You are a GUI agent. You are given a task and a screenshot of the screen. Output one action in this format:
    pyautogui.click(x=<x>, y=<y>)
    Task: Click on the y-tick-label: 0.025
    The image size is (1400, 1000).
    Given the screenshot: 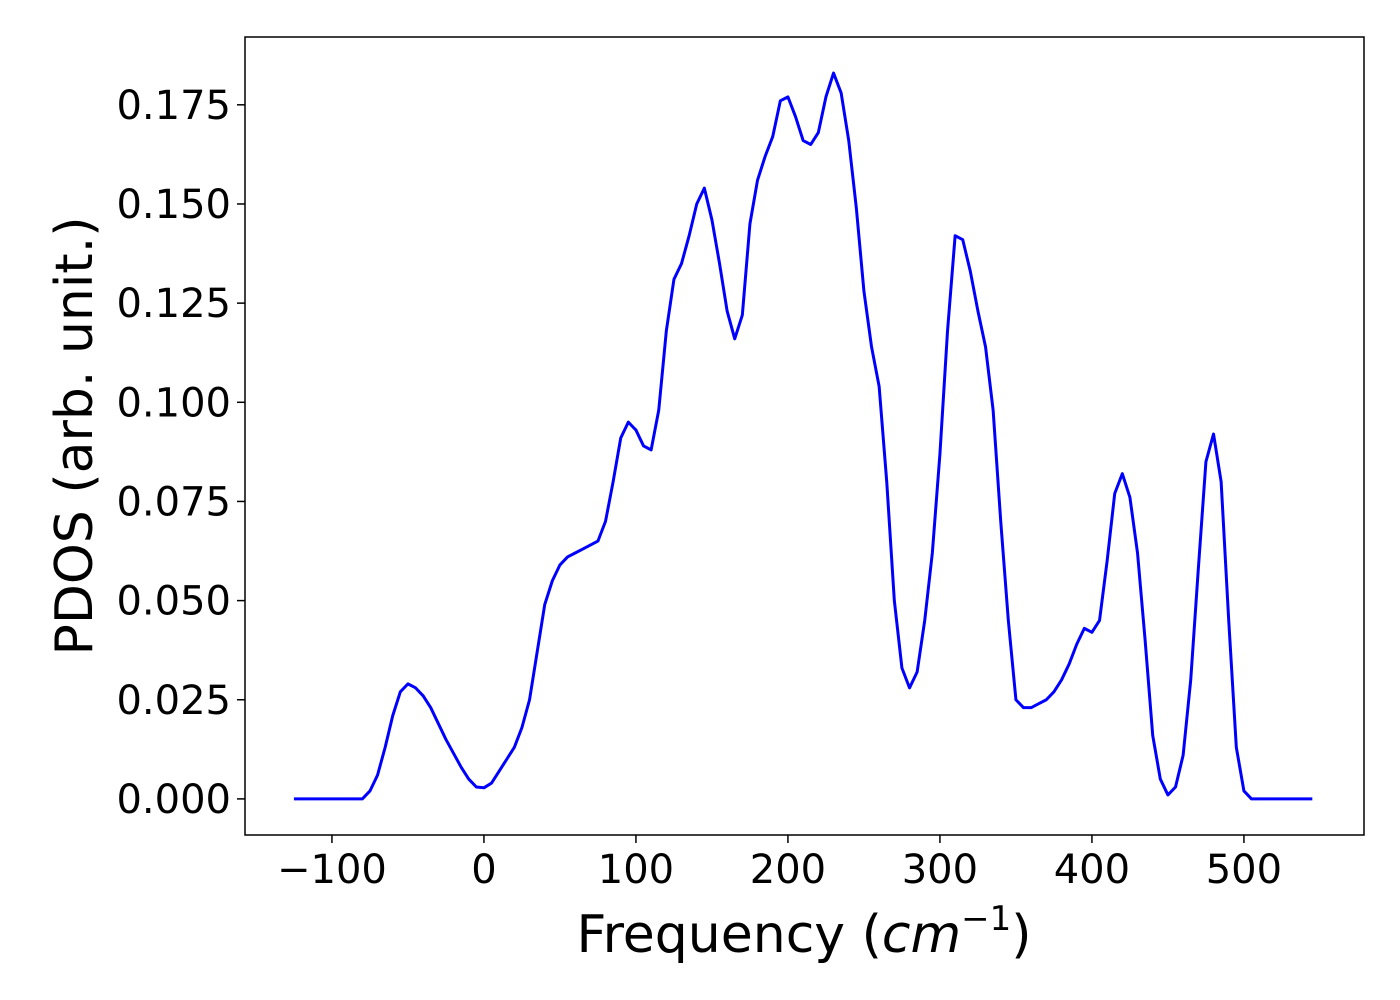 What is the action you would take?
    pyautogui.click(x=173, y=701)
    